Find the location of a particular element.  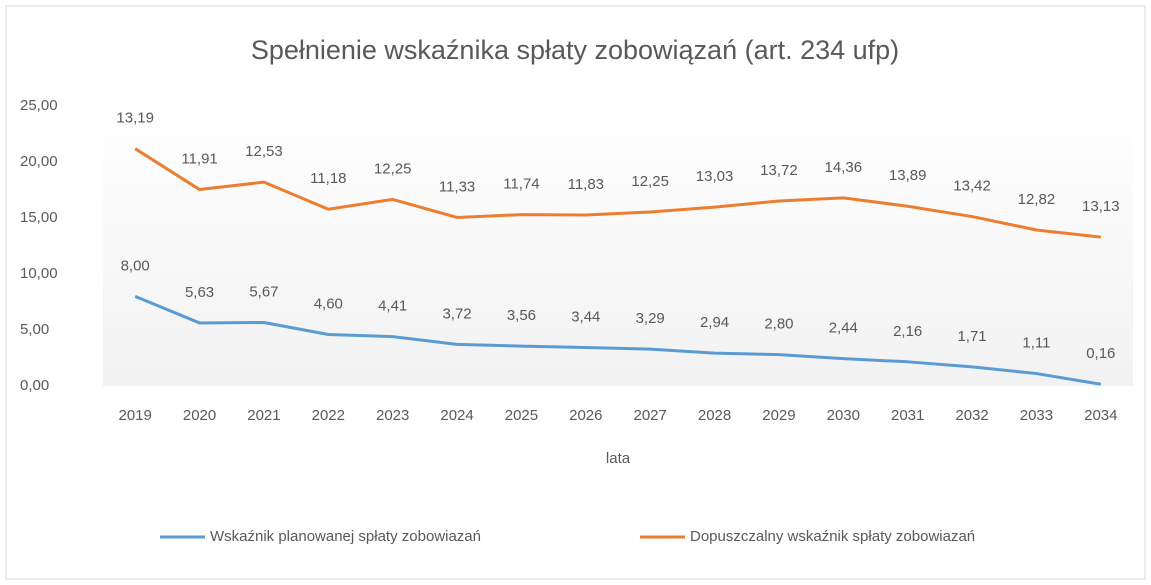

data-label: 13,89 is located at coordinates (908, 175).